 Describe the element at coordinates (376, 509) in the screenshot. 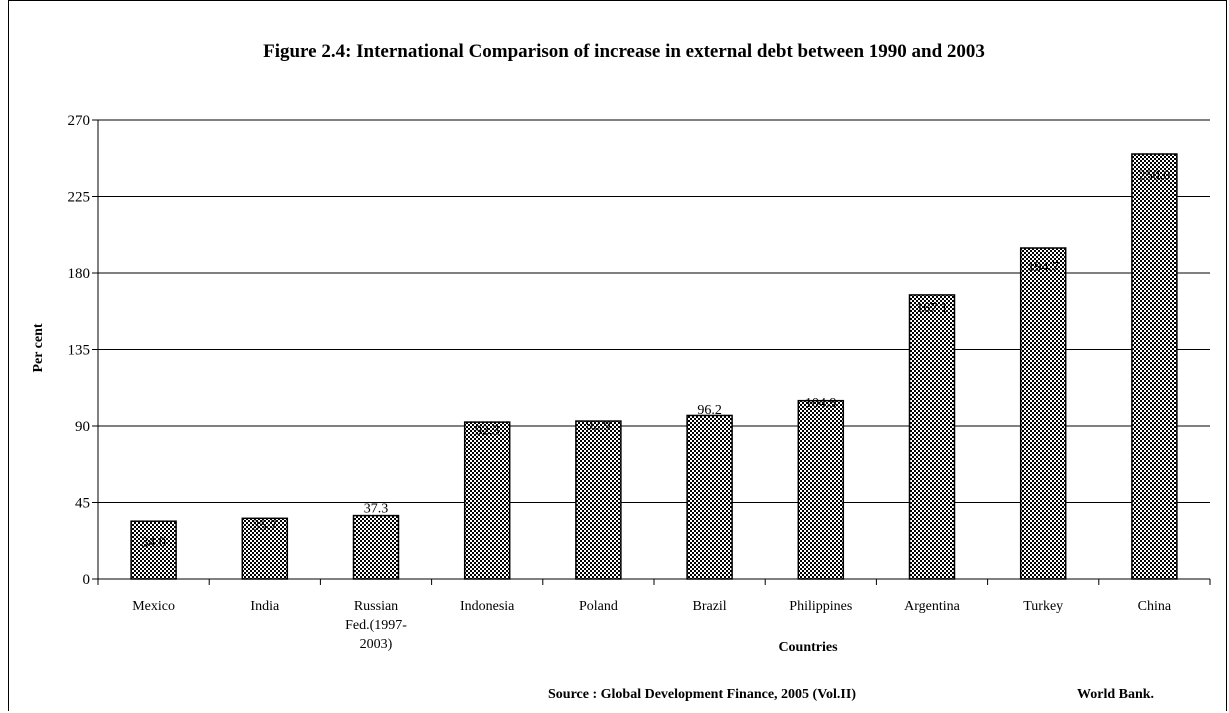

I see `data-label: 37.3` at that location.